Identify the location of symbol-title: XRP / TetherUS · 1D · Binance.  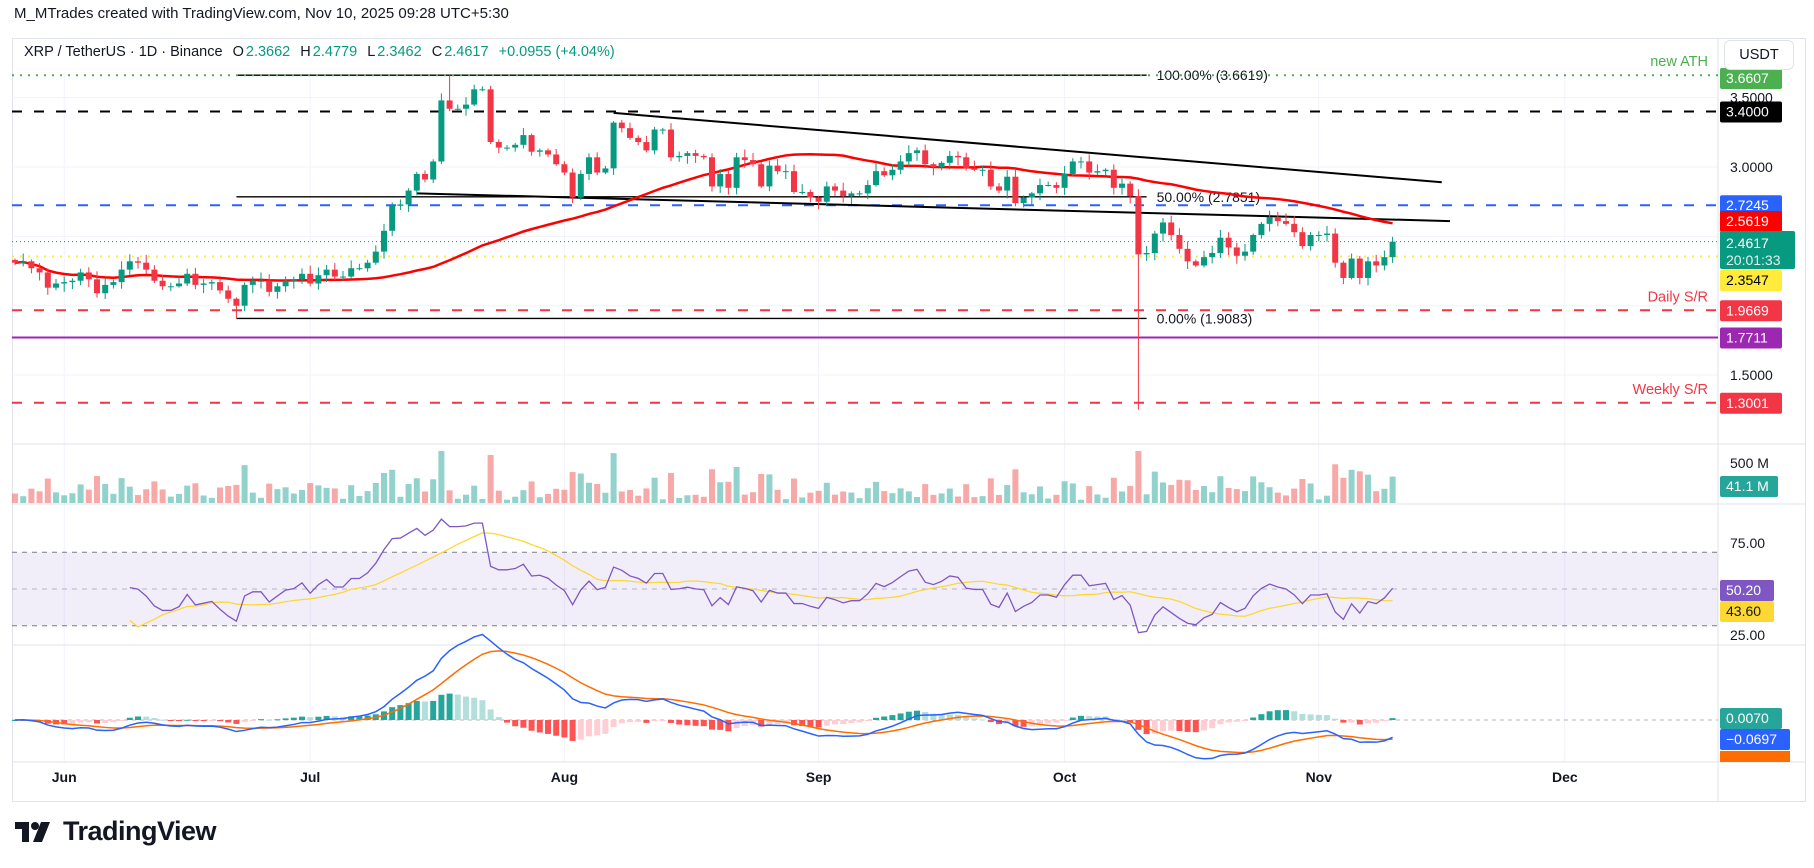
(123, 52).